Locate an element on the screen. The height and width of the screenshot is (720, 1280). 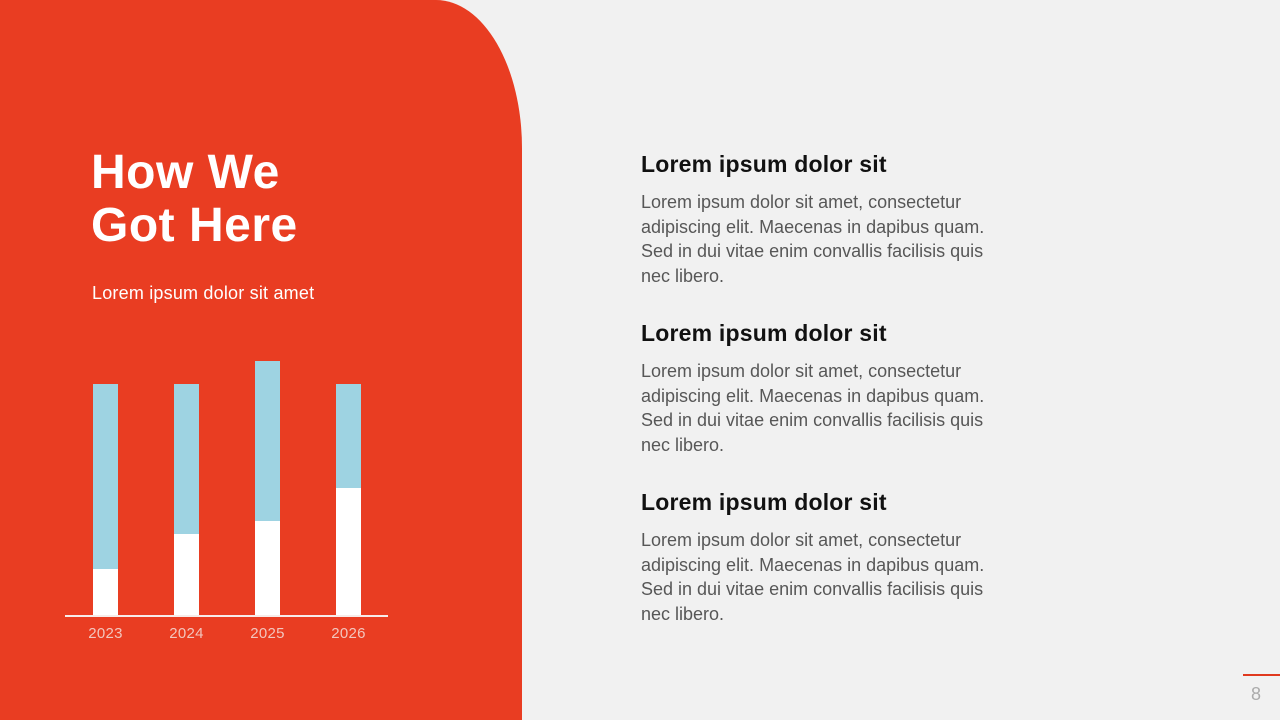
slide-title-line-1: How We is located at coordinates (185, 172).